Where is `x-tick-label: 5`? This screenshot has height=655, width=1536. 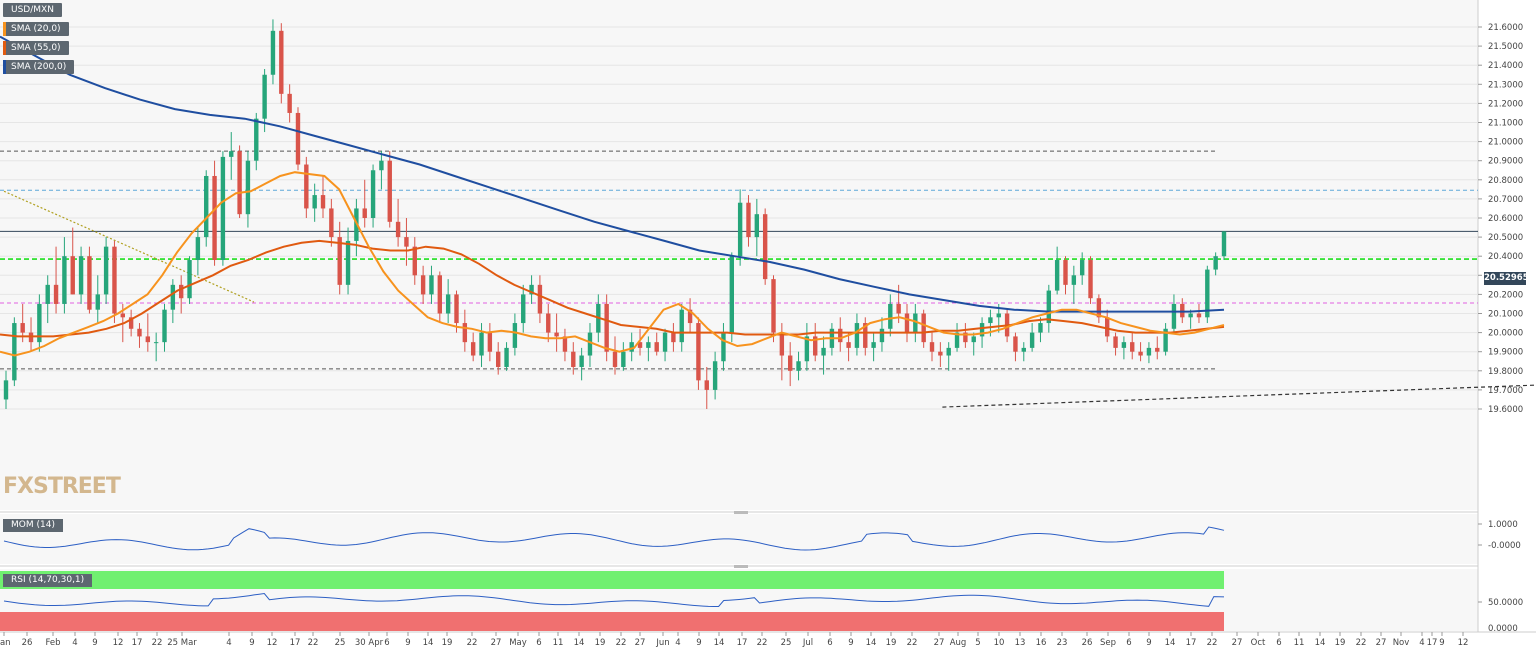
x-tick-label: 5 is located at coordinates (977, 643).